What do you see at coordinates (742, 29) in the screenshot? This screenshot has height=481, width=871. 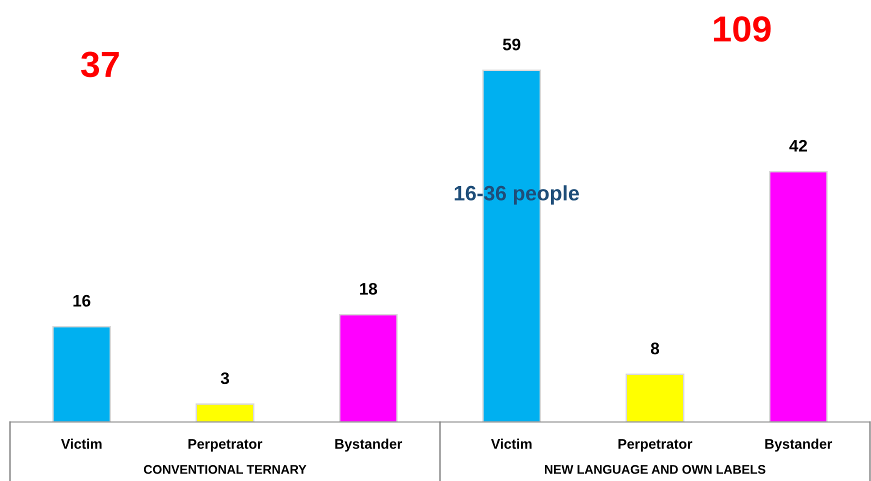 I see `text: 109` at bounding box center [742, 29].